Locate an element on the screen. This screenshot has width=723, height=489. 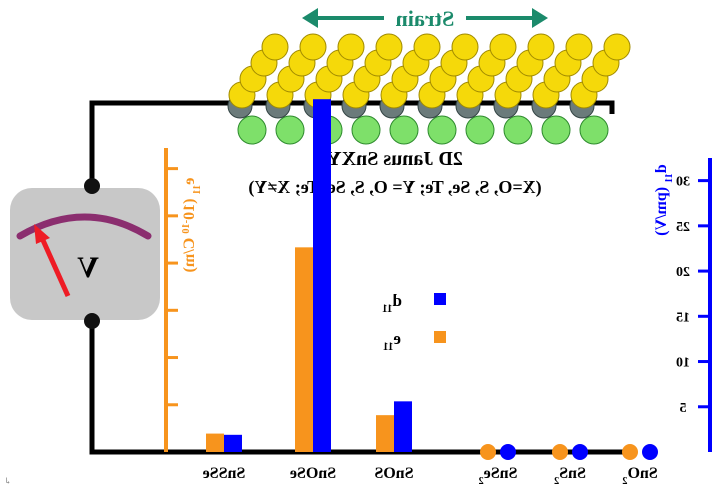
d11-axis-title: d11 (pm/V) is located at coordinates (664, 200).